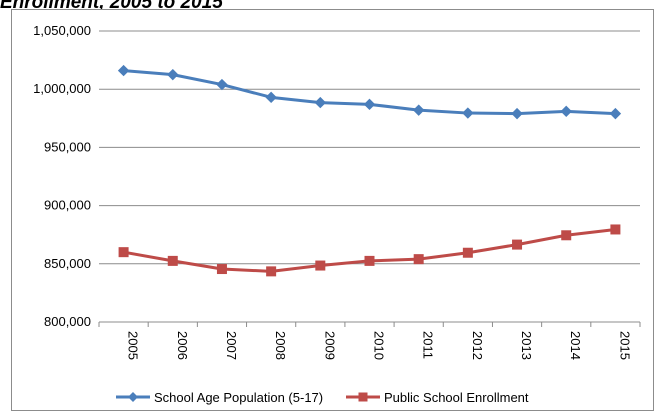  I want to click on x-tick-label: 2009, so click(329, 345).